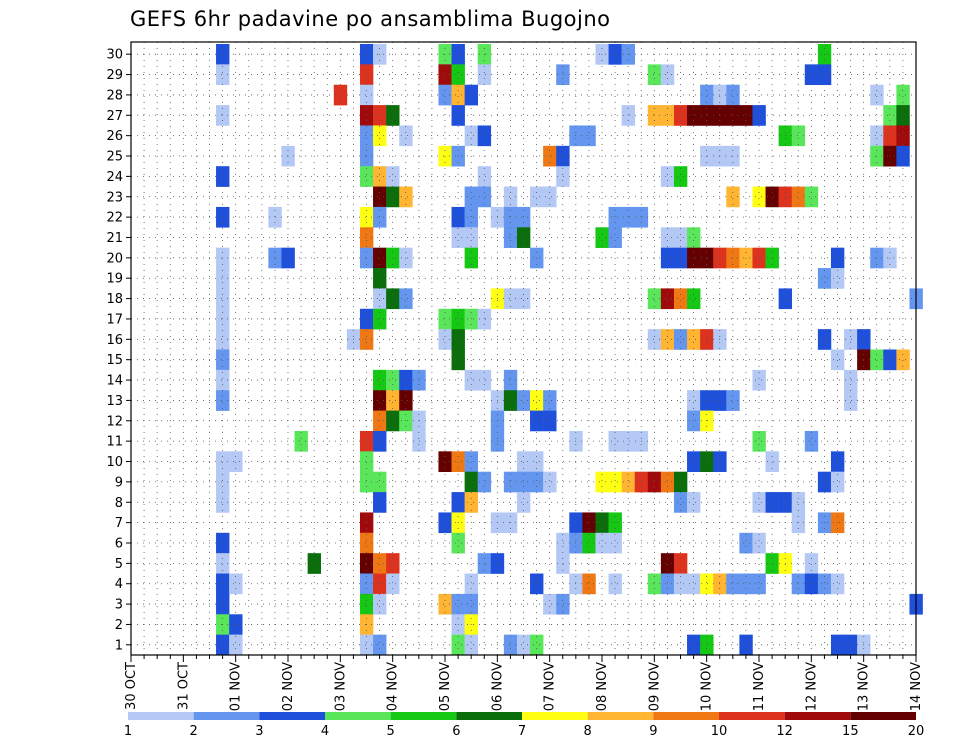 This screenshot has height=746, width=960. What do you see at coordinates (654, 686) in the screenshot?
I see `x-tick-label: 09 NOV` at bounding box center [654, 686].